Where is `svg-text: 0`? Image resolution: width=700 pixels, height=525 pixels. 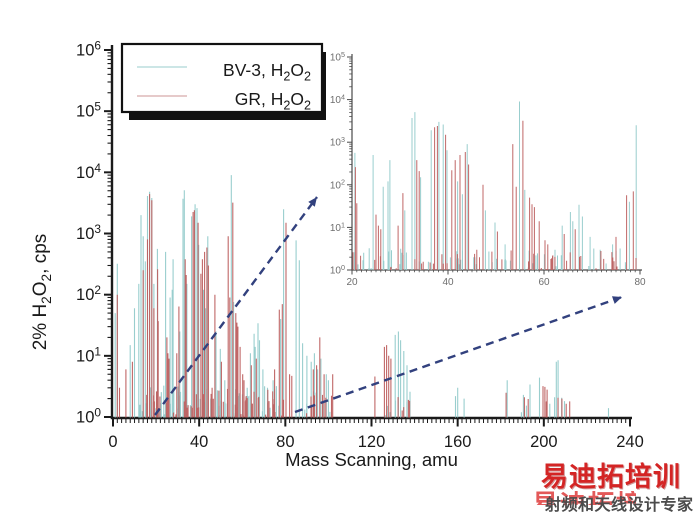
svg-text: 0 is located at coordinates (112, 442).